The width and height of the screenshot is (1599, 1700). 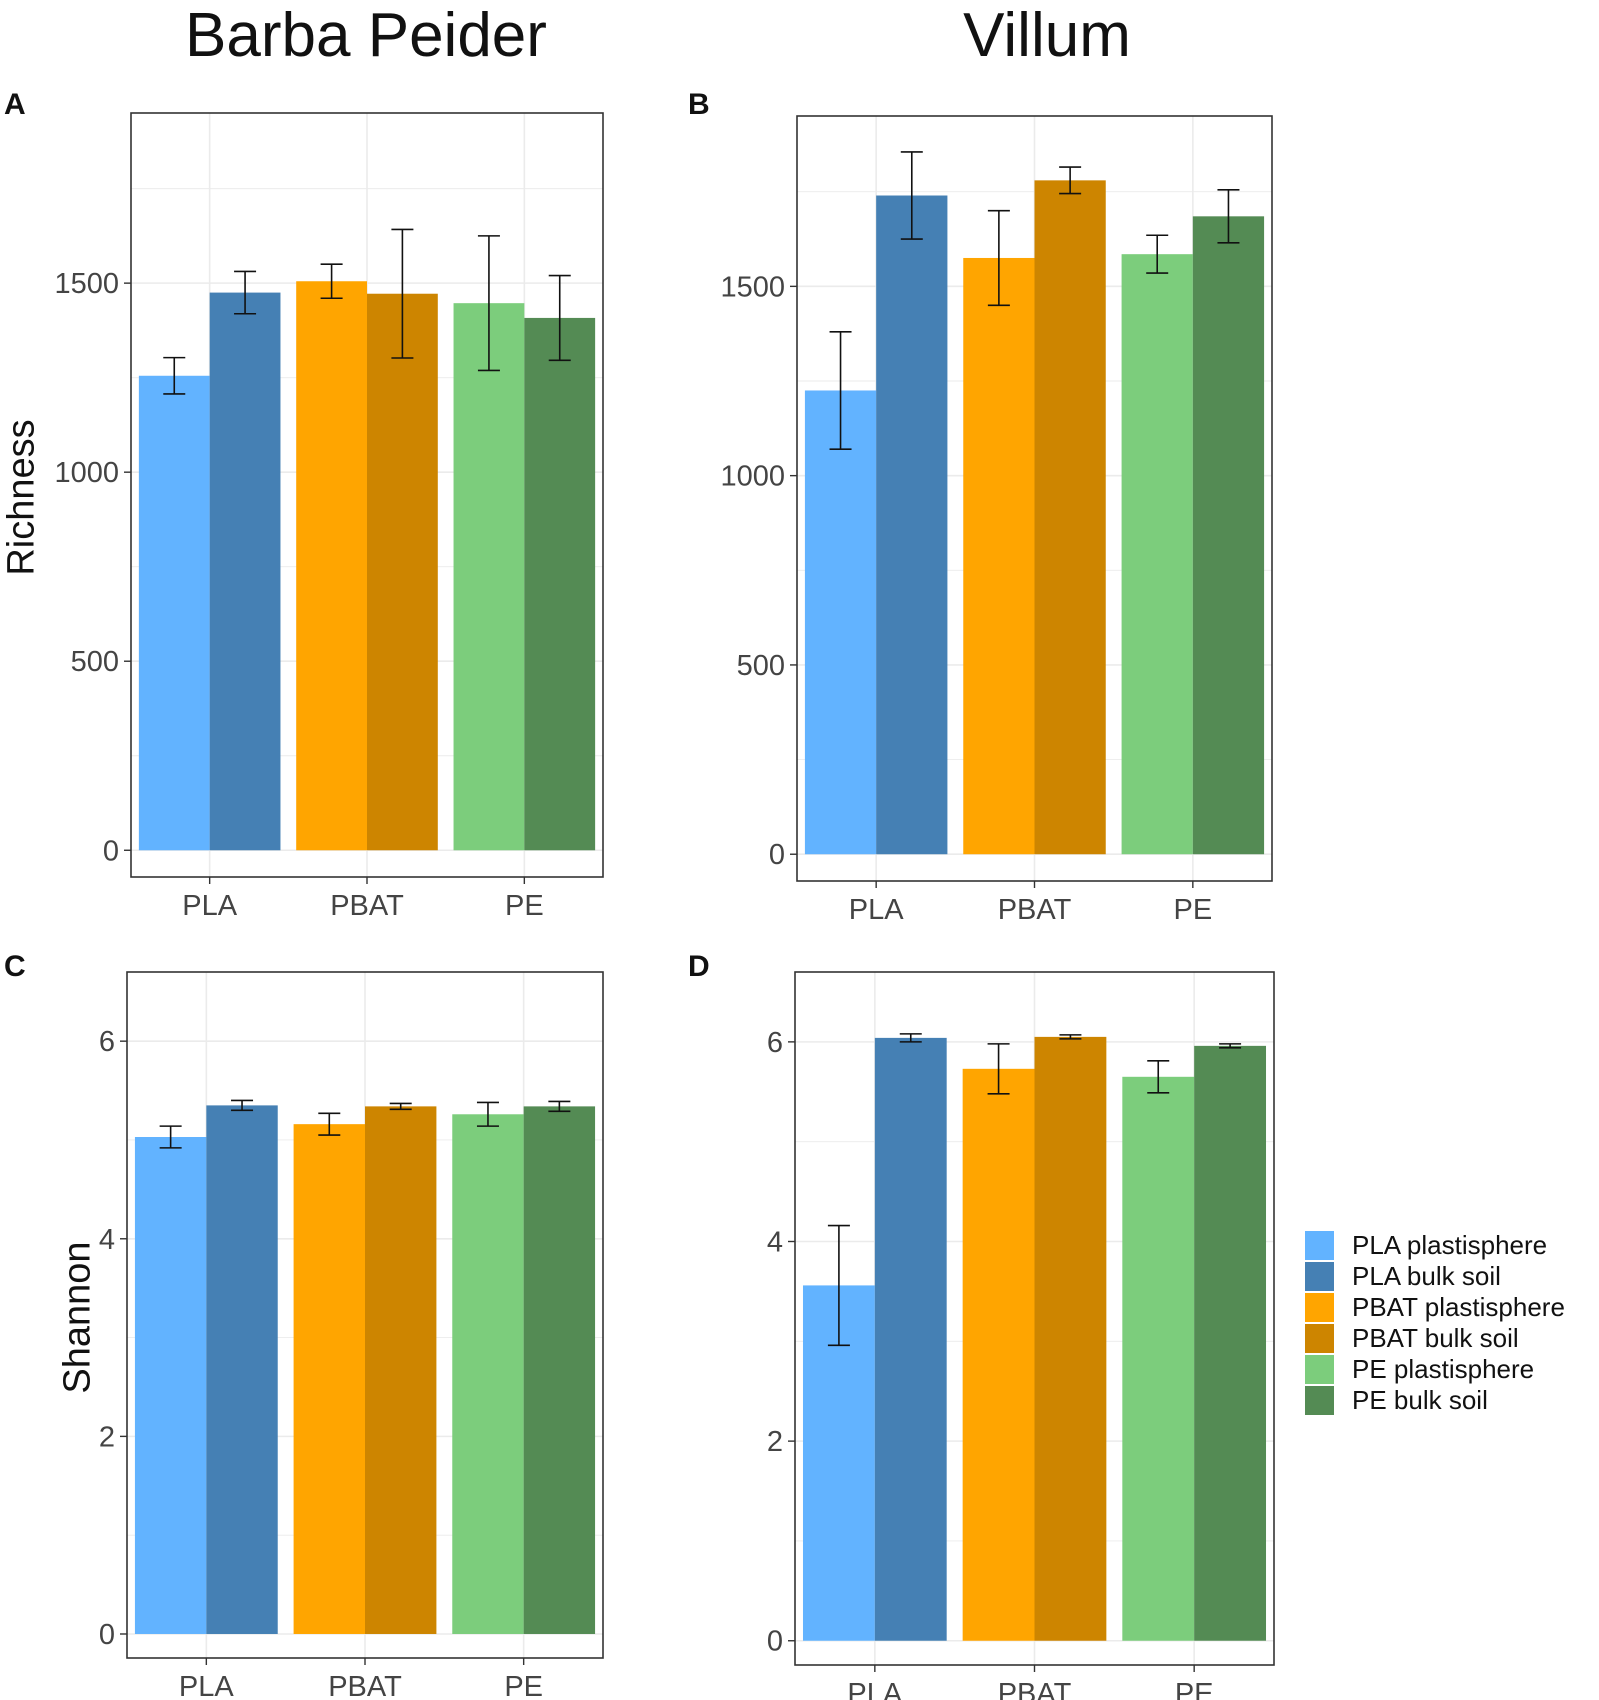 What do you see at coordinates (1047, 35) in the screenshot?
I see `title-villum: Villum` at bounding box center [1047, 35].